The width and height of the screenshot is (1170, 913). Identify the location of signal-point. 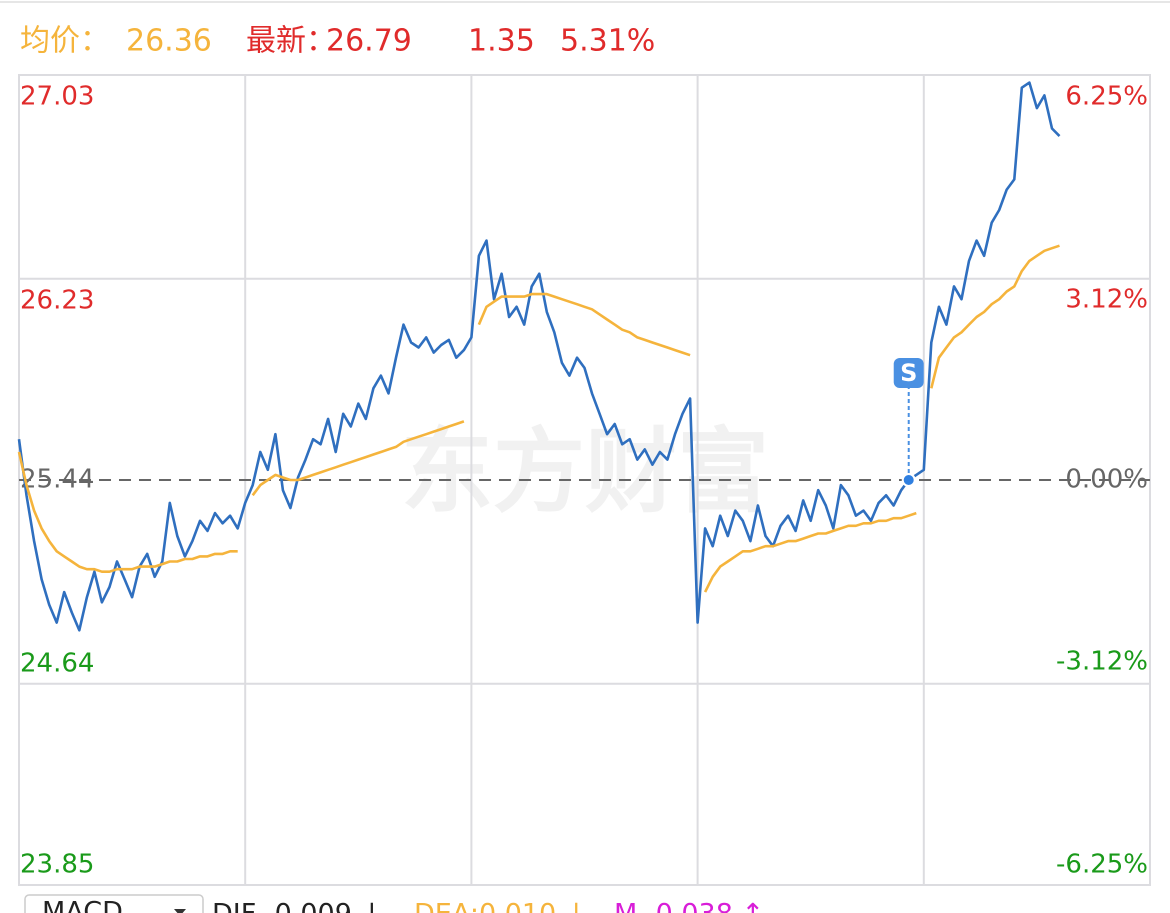
(908, 480).